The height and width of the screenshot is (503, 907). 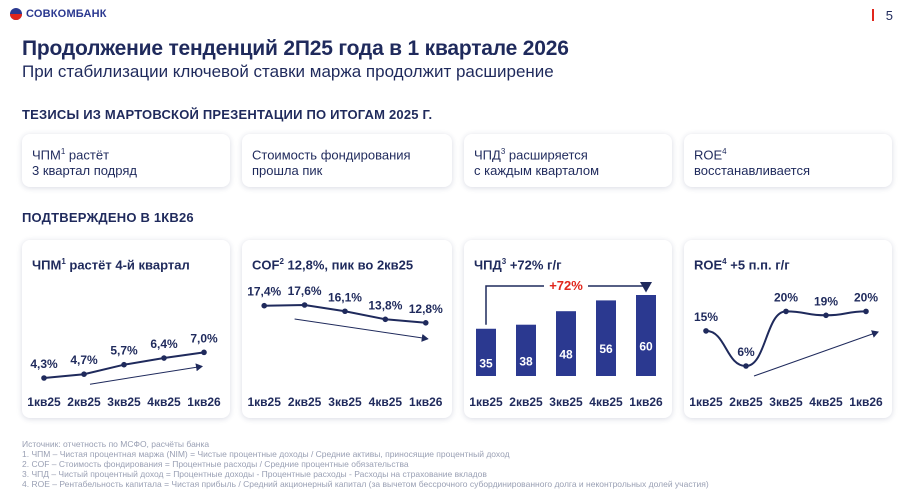 What do you see at coordinates (266, 265) in the screenshot?
I see `metric-label: COF` at bounding box center [266, 265].